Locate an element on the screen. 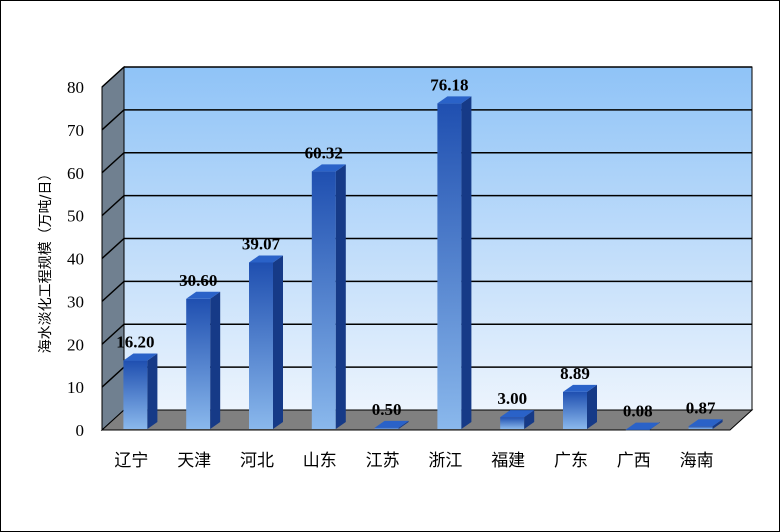 The height and width of the screenshot is (532, 780). x-category-label: 辽宁 is located at coordinates (131, 461).